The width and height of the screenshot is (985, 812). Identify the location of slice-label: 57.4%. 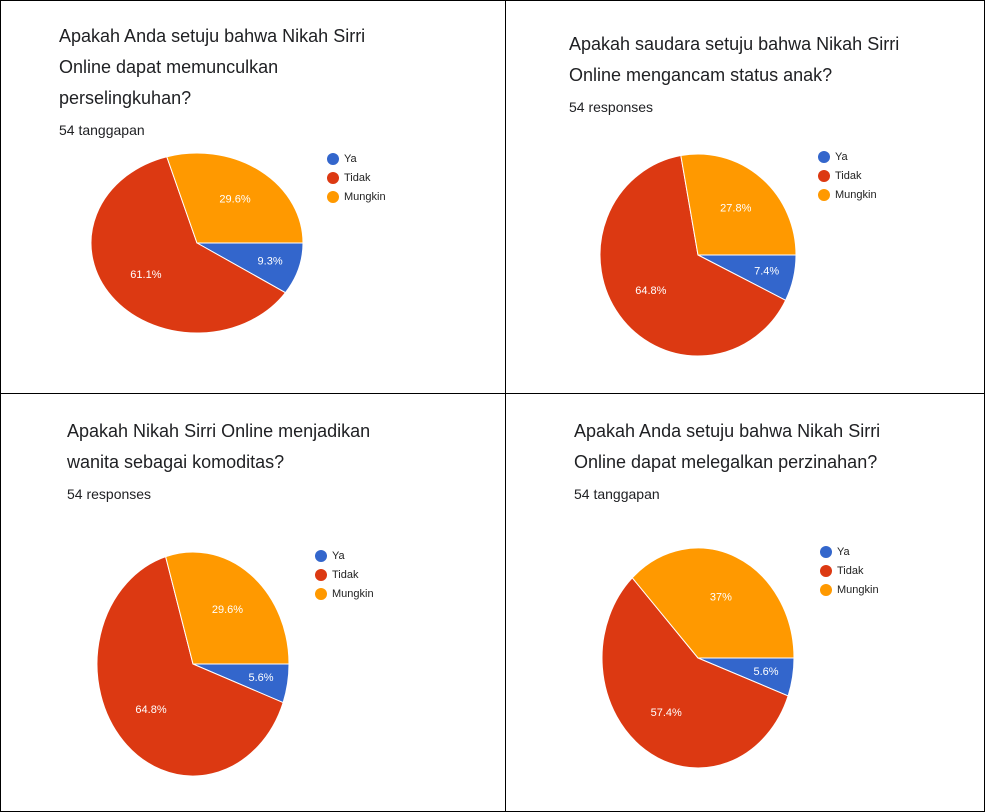
(666, 713).